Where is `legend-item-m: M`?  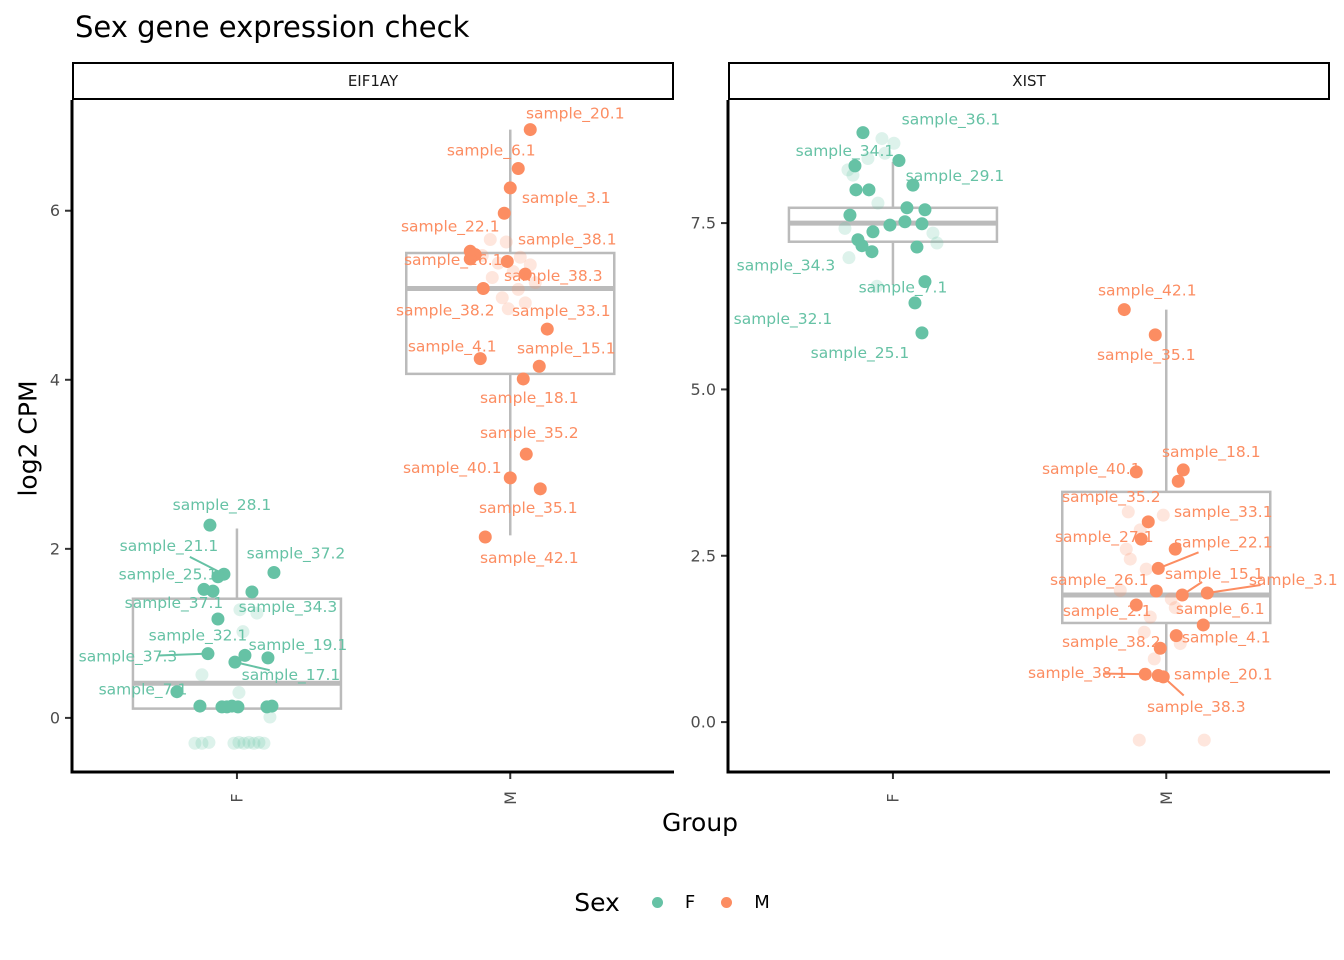 legend-item-m: M is located at coordinates (745, 902).